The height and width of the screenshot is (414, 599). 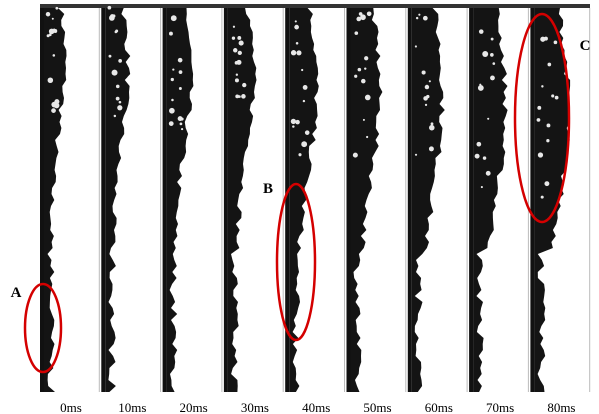 I want to click on annotation-label: A, so click(x=16, y=293).